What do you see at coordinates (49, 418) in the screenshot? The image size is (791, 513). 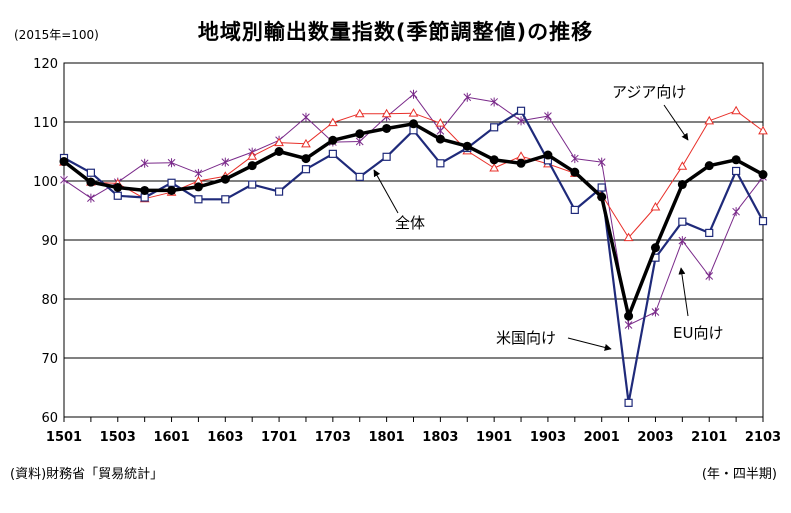 I see `y-tick-label: 60` at bounding box center [49, 418].